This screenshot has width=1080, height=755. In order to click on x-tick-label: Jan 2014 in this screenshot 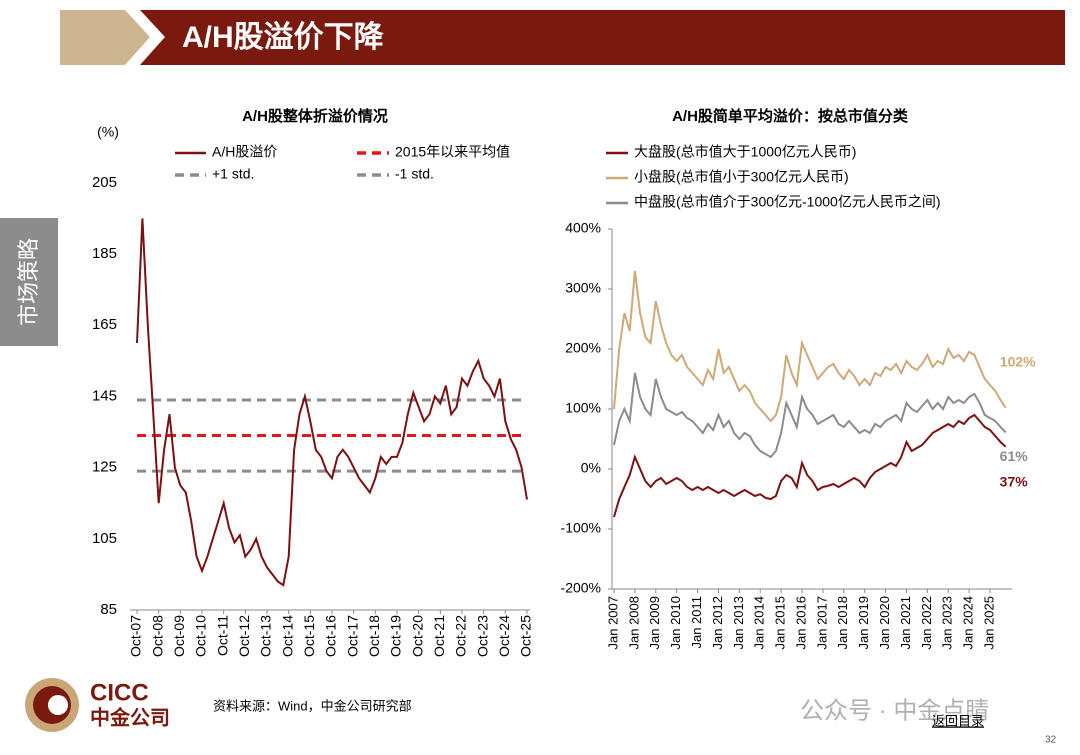, I will do `click(759, 623)`.